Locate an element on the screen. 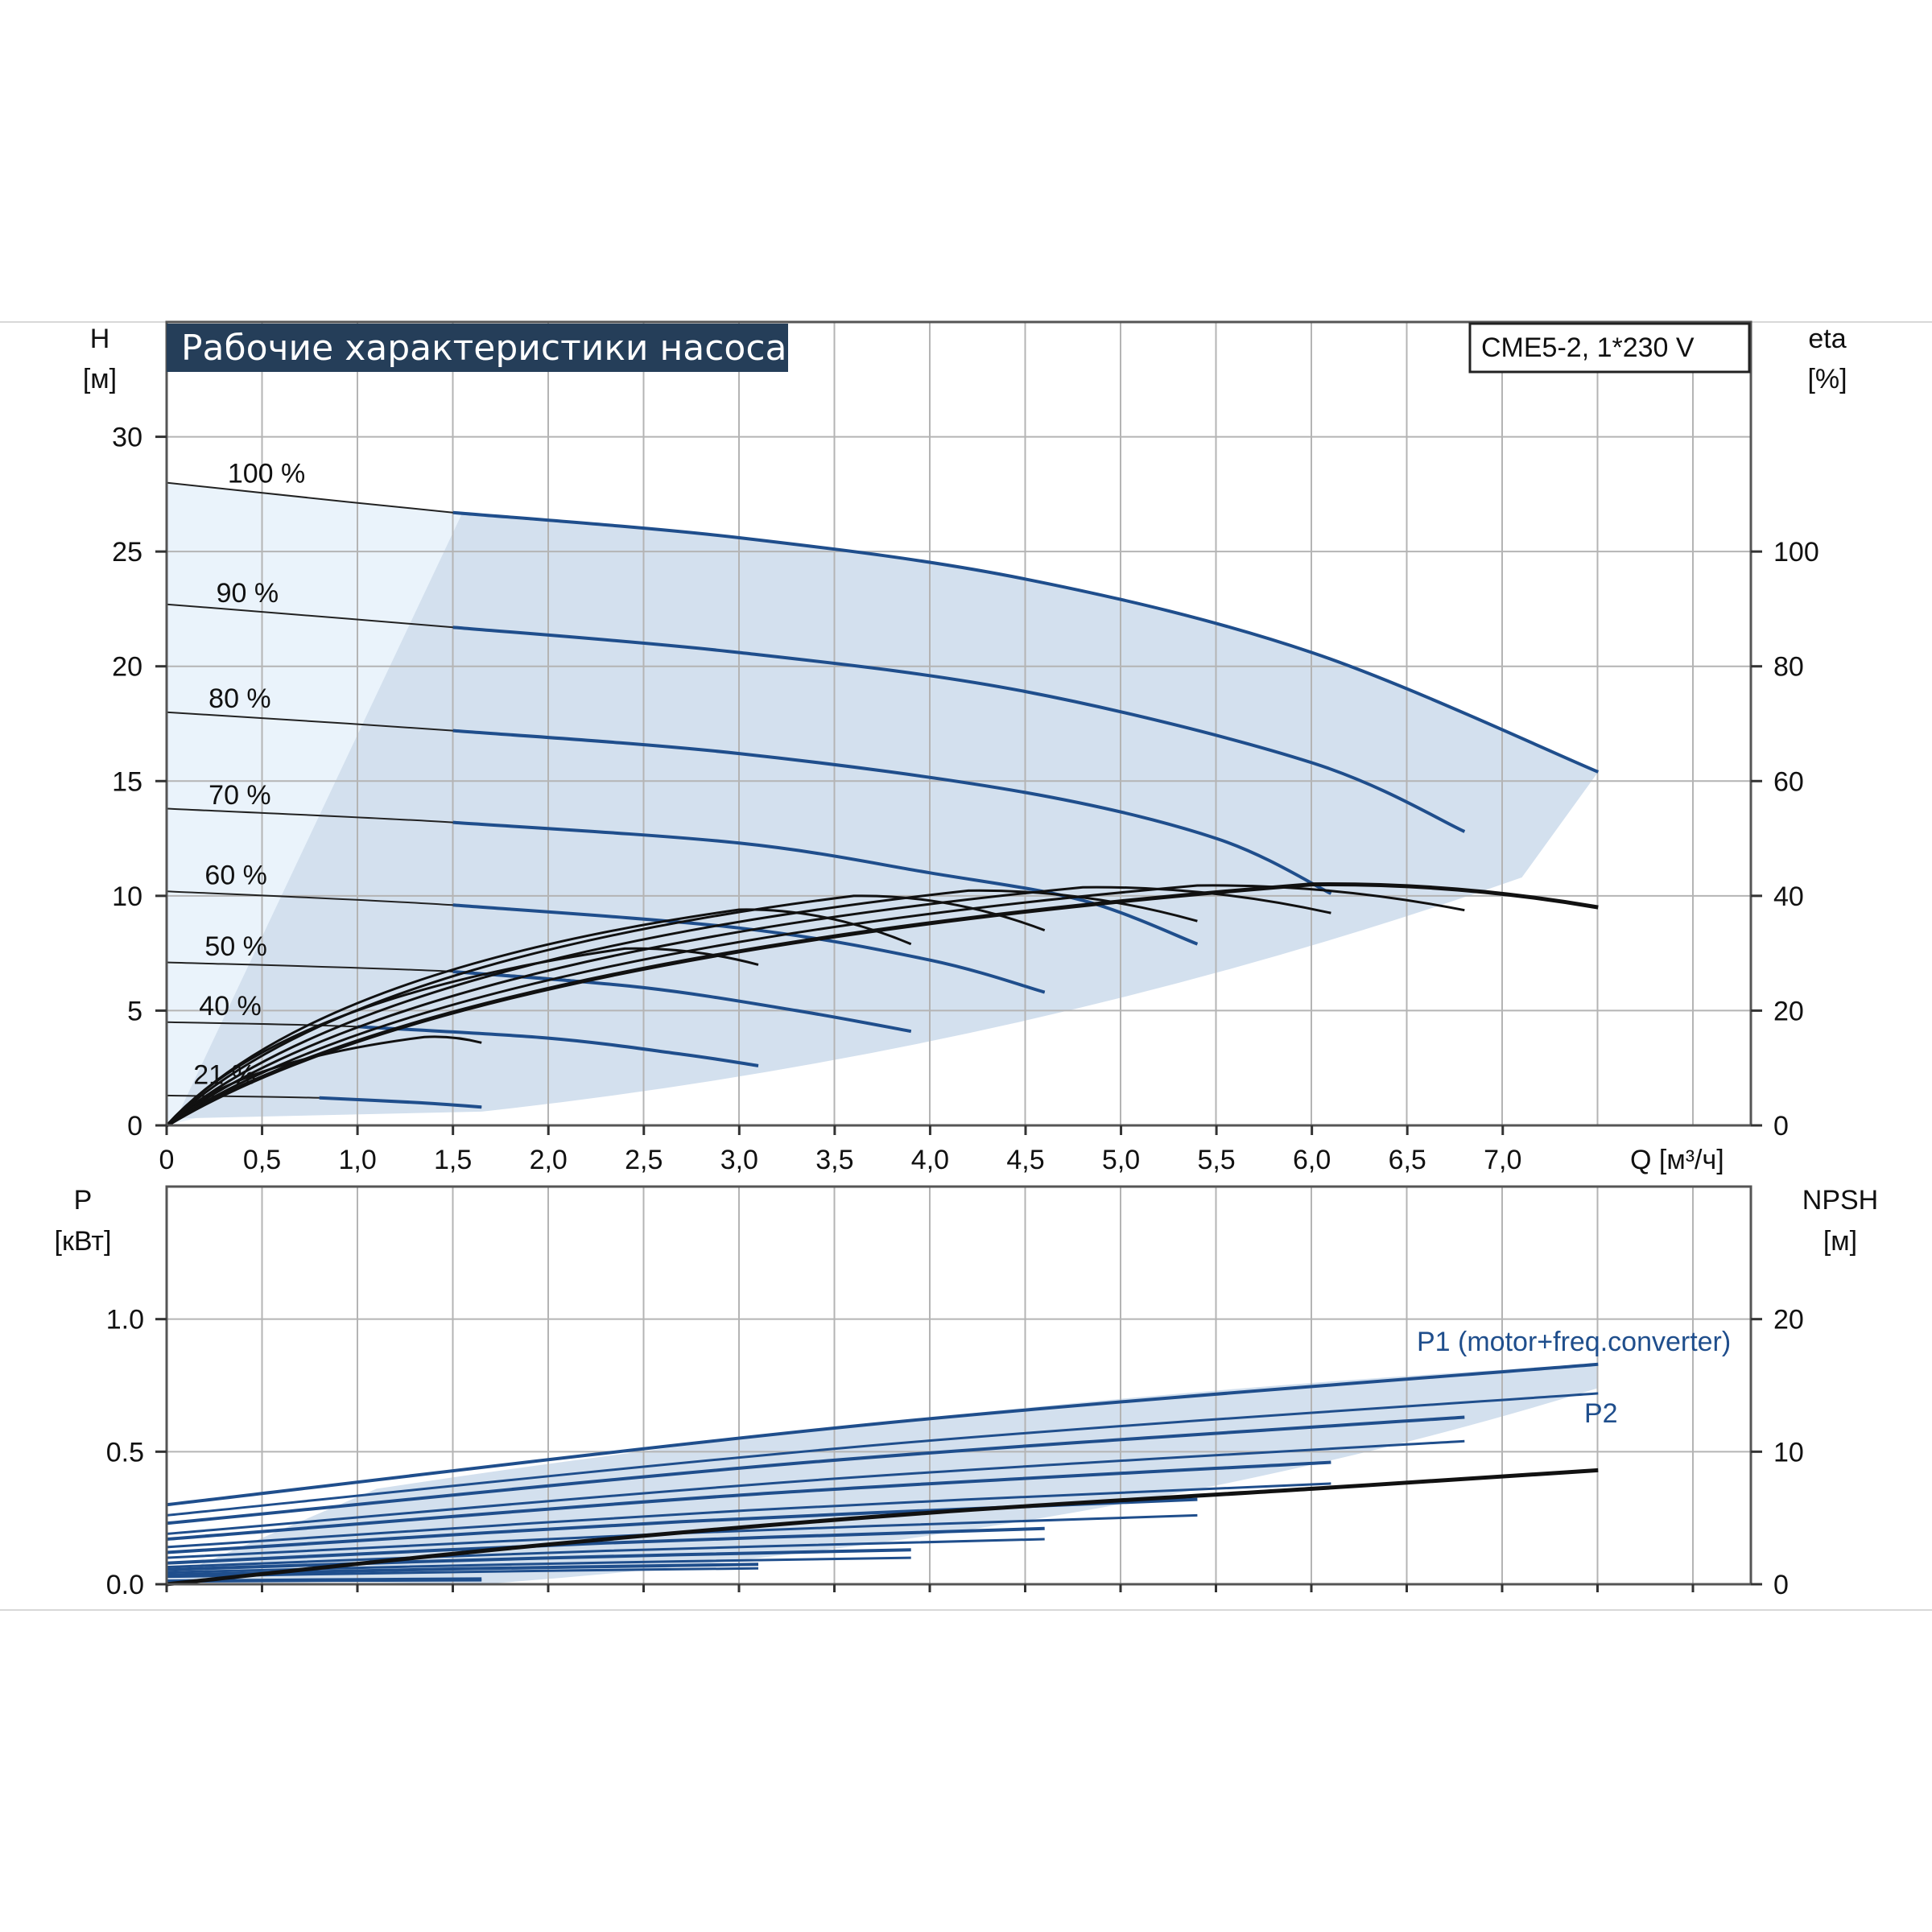 This screenshot has width=1932, height=1932. speed-label-70: 70 % is located at coordinates (239, 795).